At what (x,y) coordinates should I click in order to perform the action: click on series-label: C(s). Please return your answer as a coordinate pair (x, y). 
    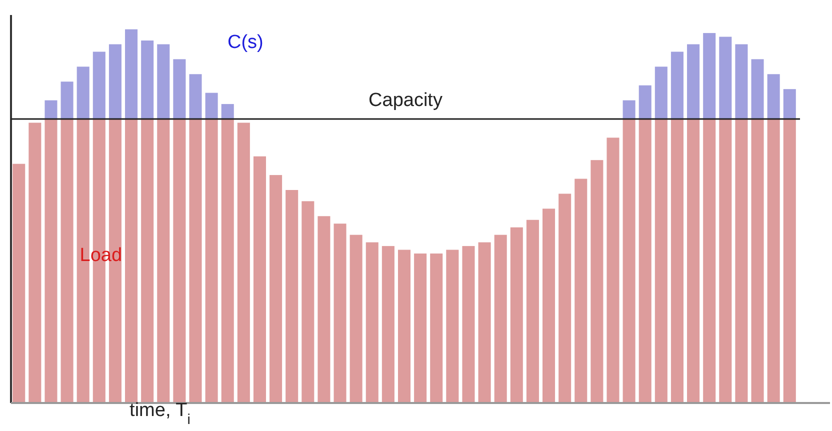
    Looking at the image, I should click on (245, 42).